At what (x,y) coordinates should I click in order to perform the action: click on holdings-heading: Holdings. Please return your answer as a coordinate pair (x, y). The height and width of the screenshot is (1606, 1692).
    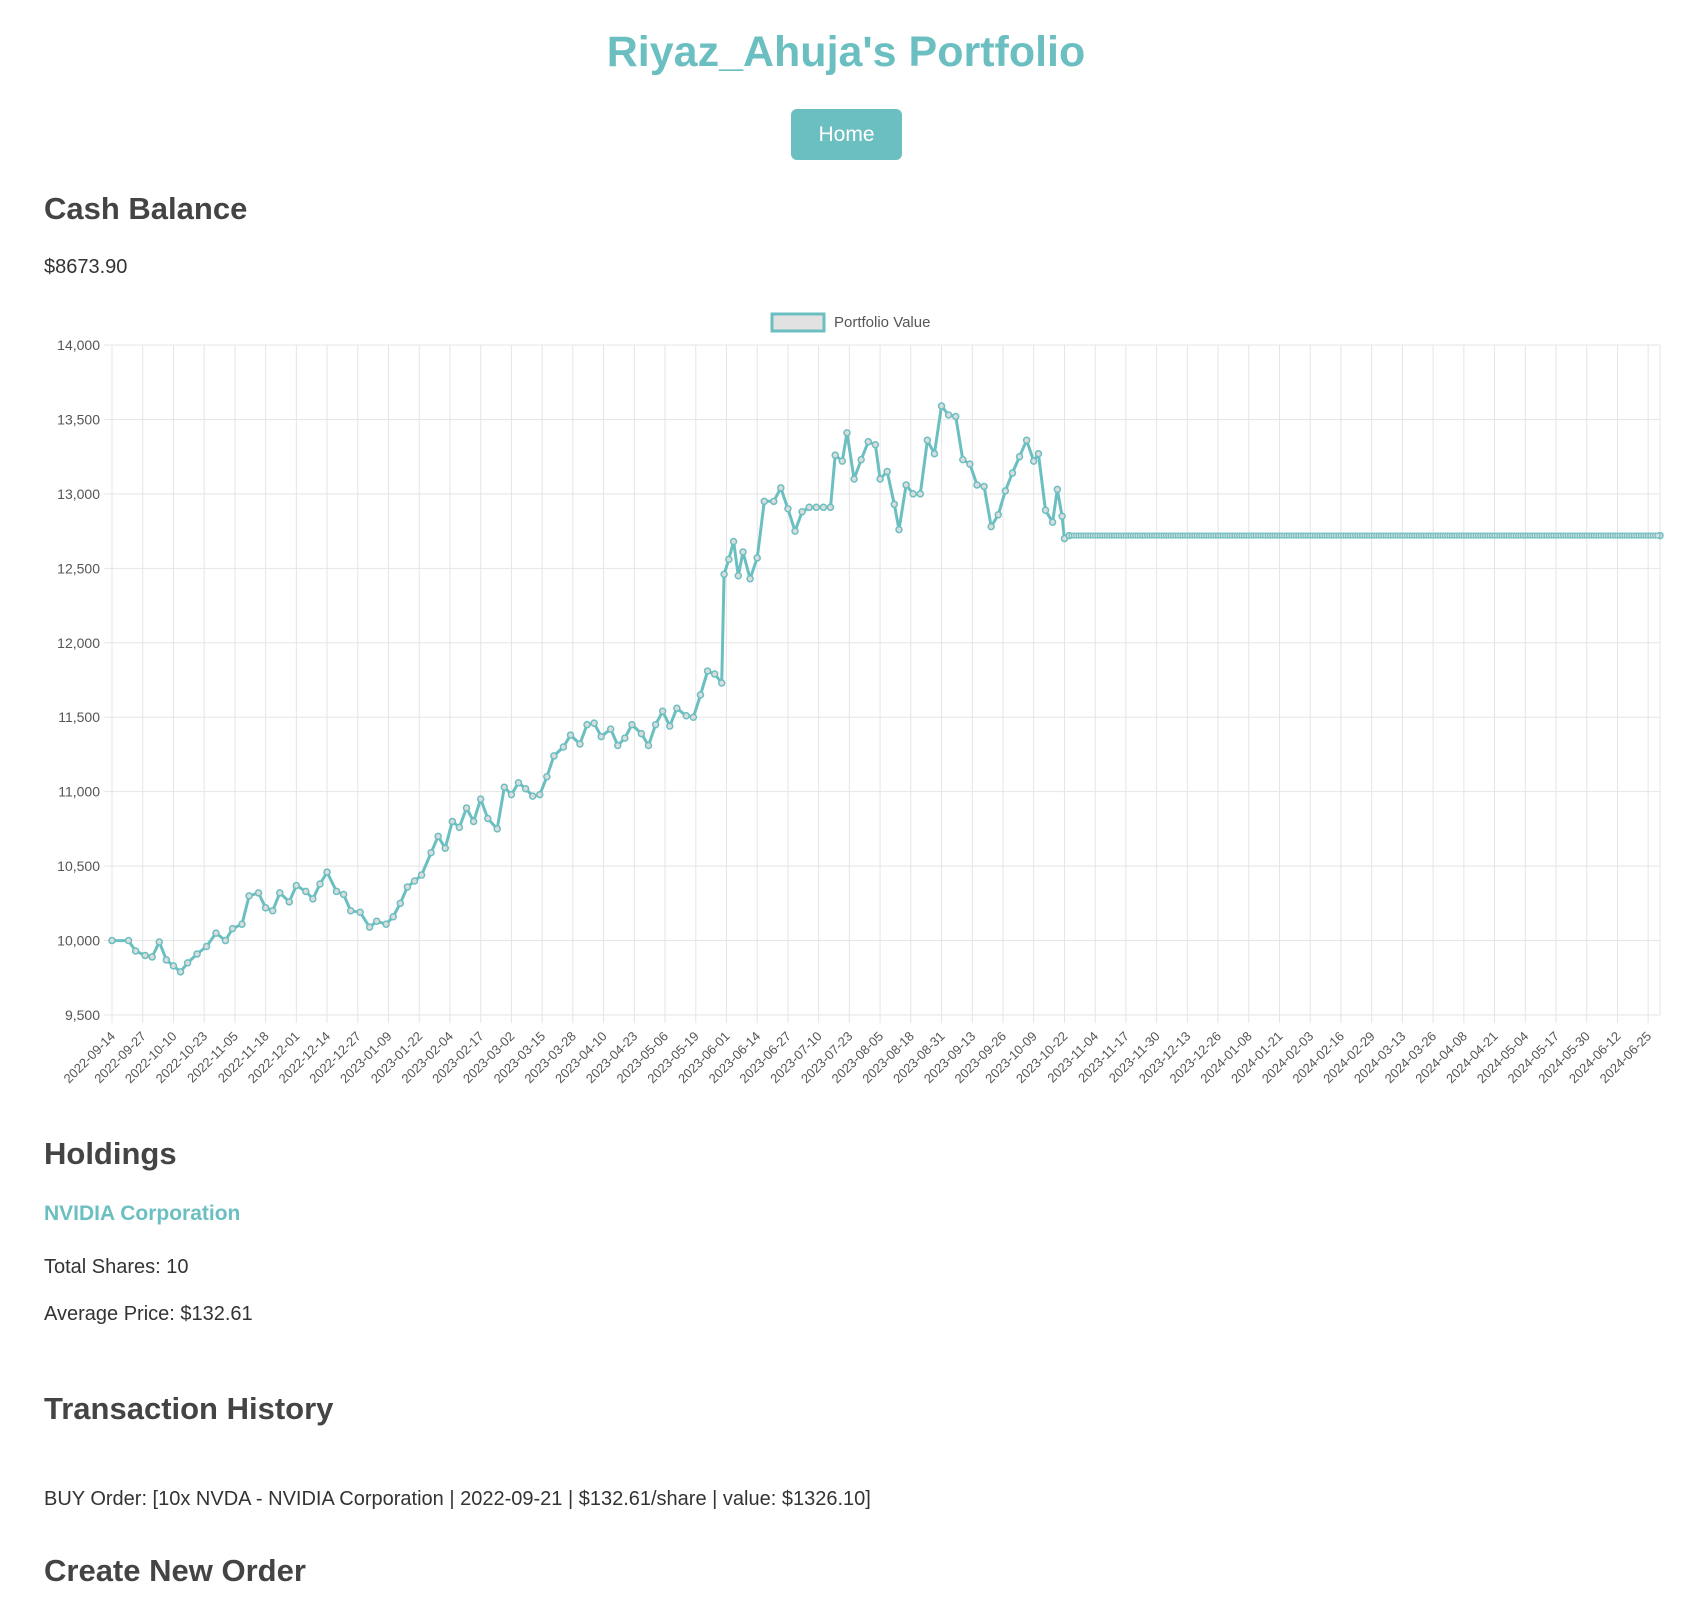
    Looking at the image, I should click on (110, 1153).